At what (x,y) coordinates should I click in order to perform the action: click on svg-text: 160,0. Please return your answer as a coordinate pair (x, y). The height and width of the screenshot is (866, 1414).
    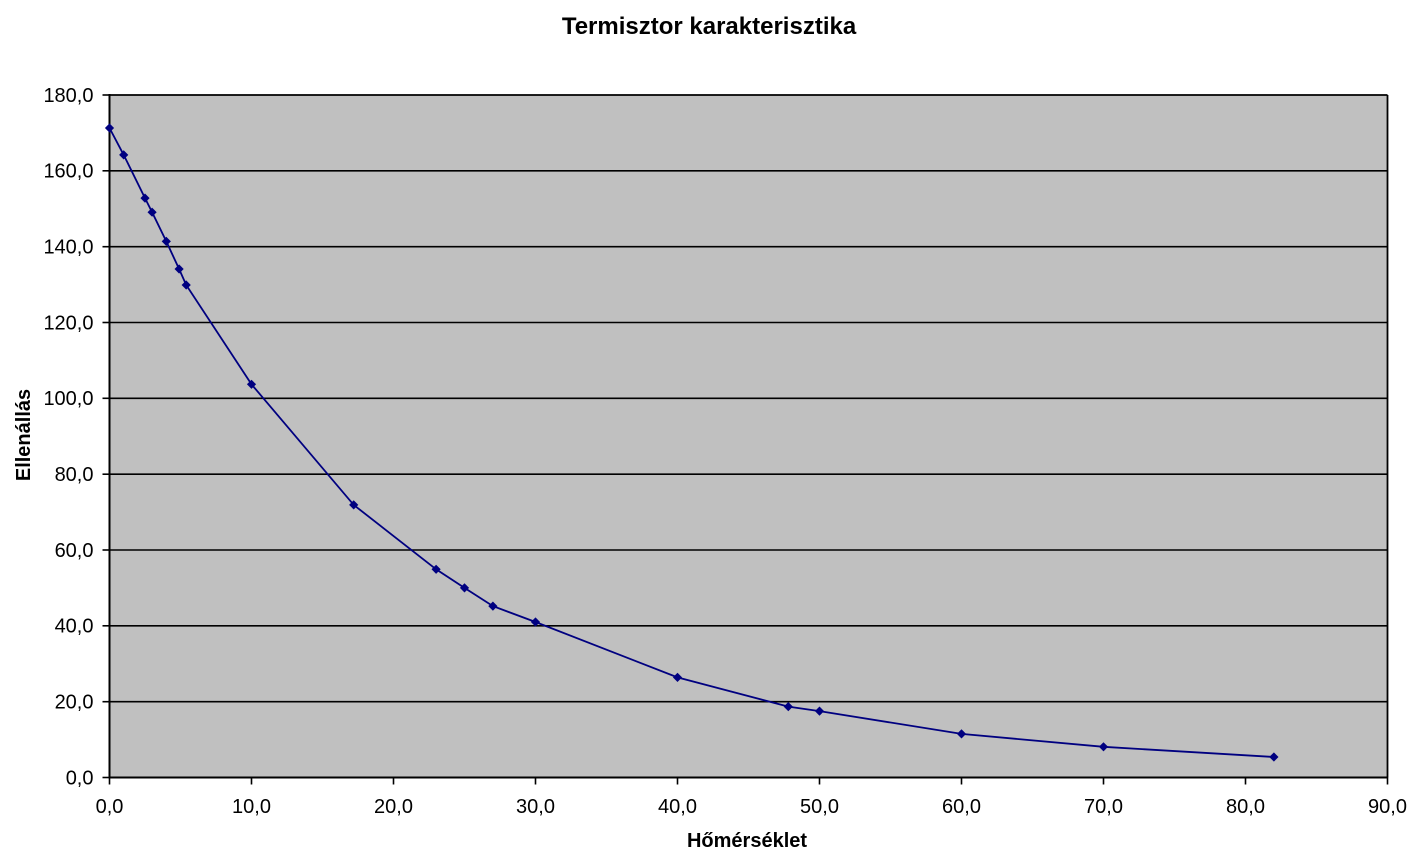
    Looking at the image, I should click on (68, 172).